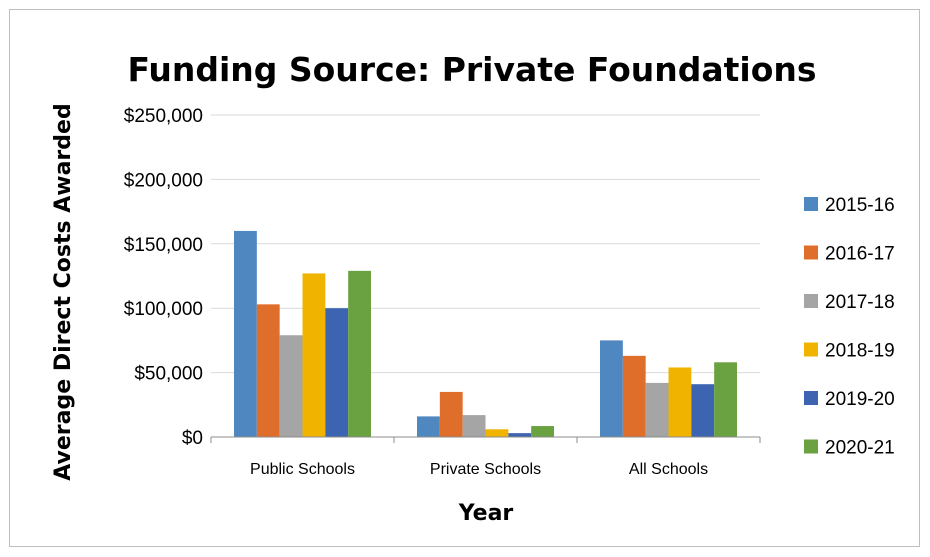 The width and height of the screenshot is (930, 557). I want to click on bar-2016-17-private-schools, so click(451, 414).